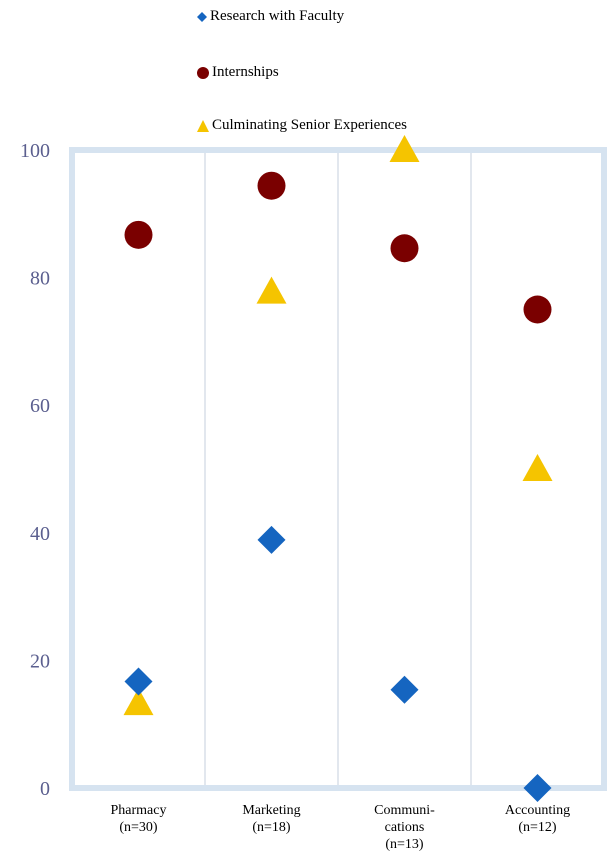  I want to click on y-tick-label: 20, so click(40, 661).